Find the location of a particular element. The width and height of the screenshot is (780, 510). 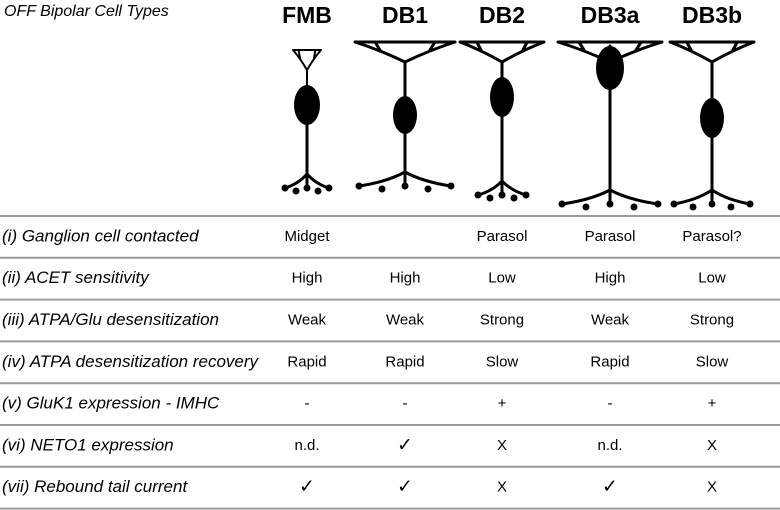

table-title: OFF Bipolar Cell Types is located at coordinates (86, 11).